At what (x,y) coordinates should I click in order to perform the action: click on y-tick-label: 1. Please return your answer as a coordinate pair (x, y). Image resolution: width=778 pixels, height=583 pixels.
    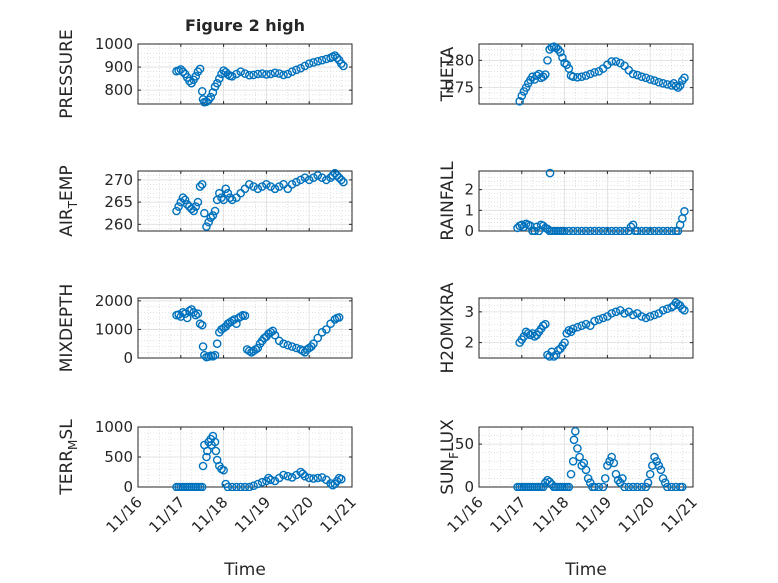
    Looking at the image, I should click on (469, 210).